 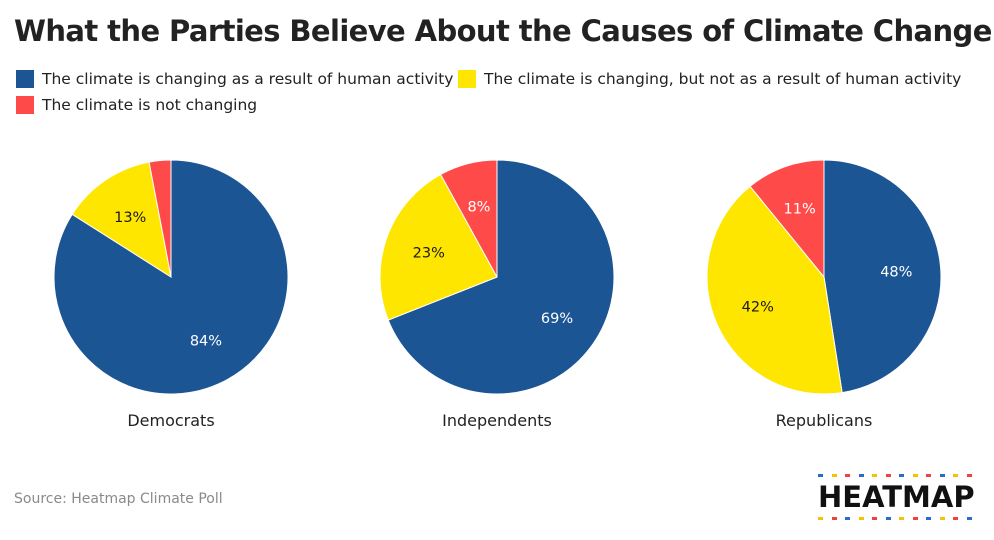 What do you see at coordinates (497, 420) in the screenshot?
I see `pie-name-independents: Independents` at bounding box center [497, 420].